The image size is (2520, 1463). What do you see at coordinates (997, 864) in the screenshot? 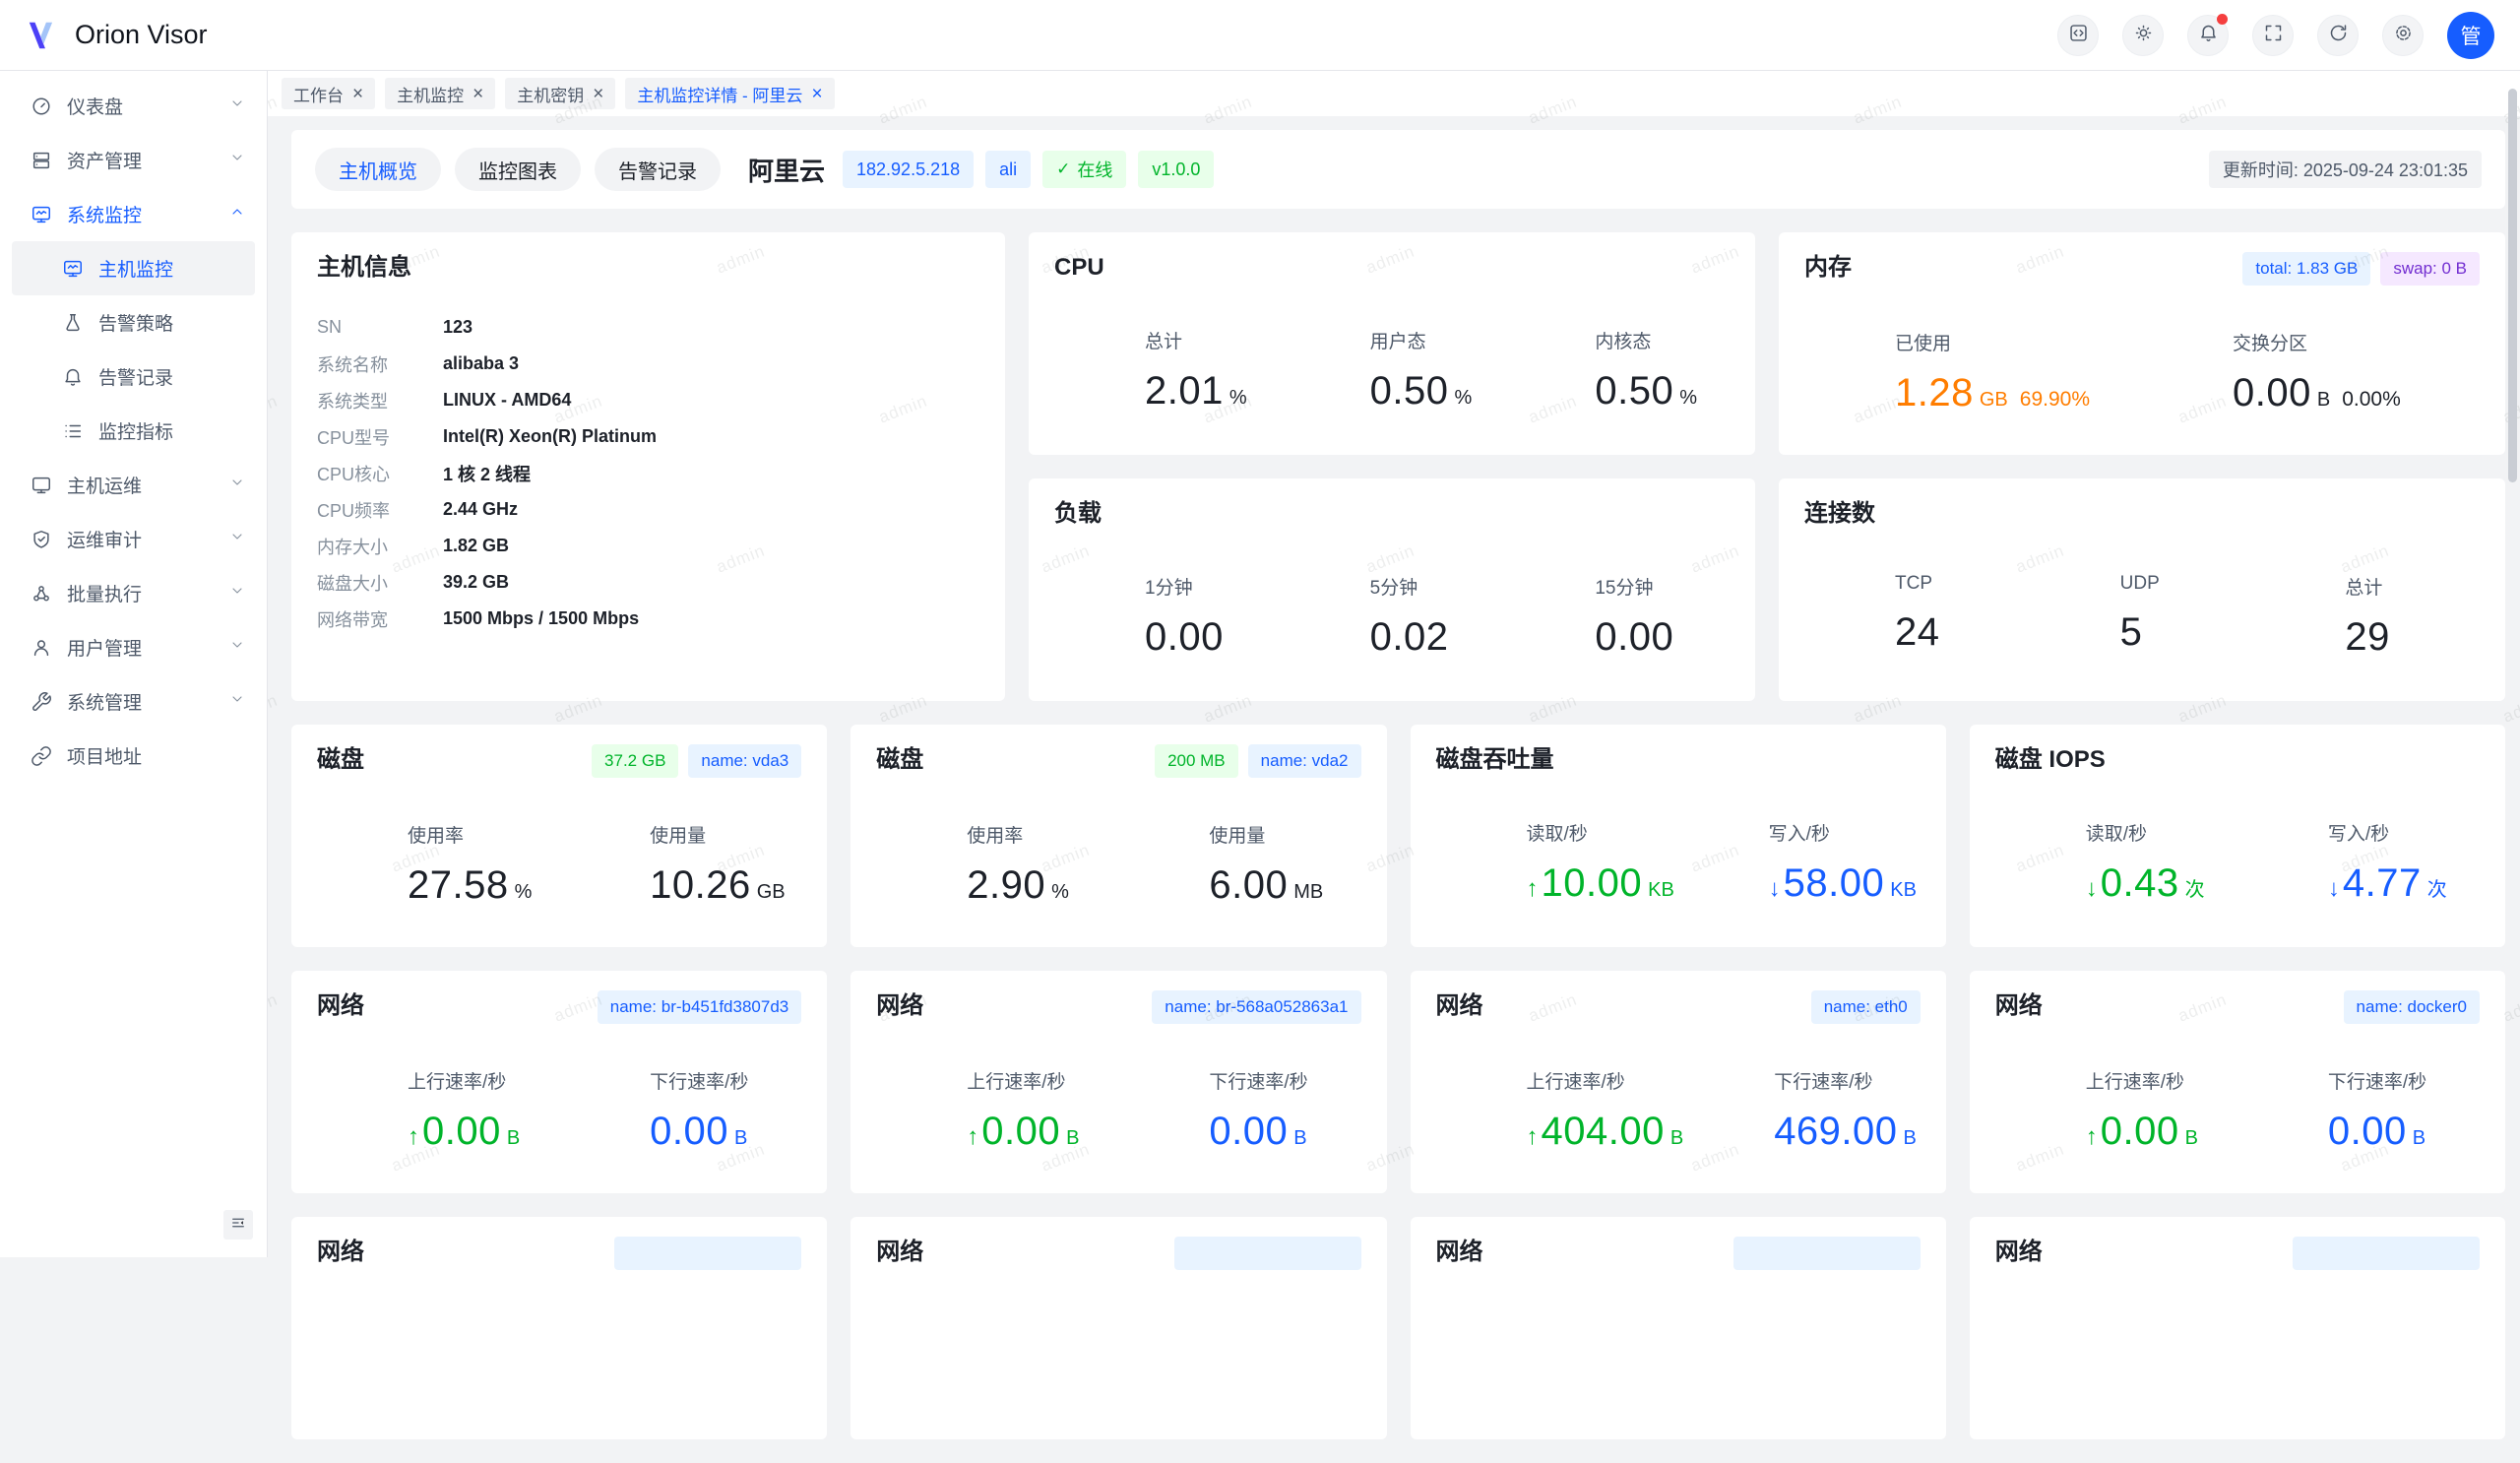
I see `stat-disk-usage-rate: 使用率 2.90%` at bounding box center [997, 864].